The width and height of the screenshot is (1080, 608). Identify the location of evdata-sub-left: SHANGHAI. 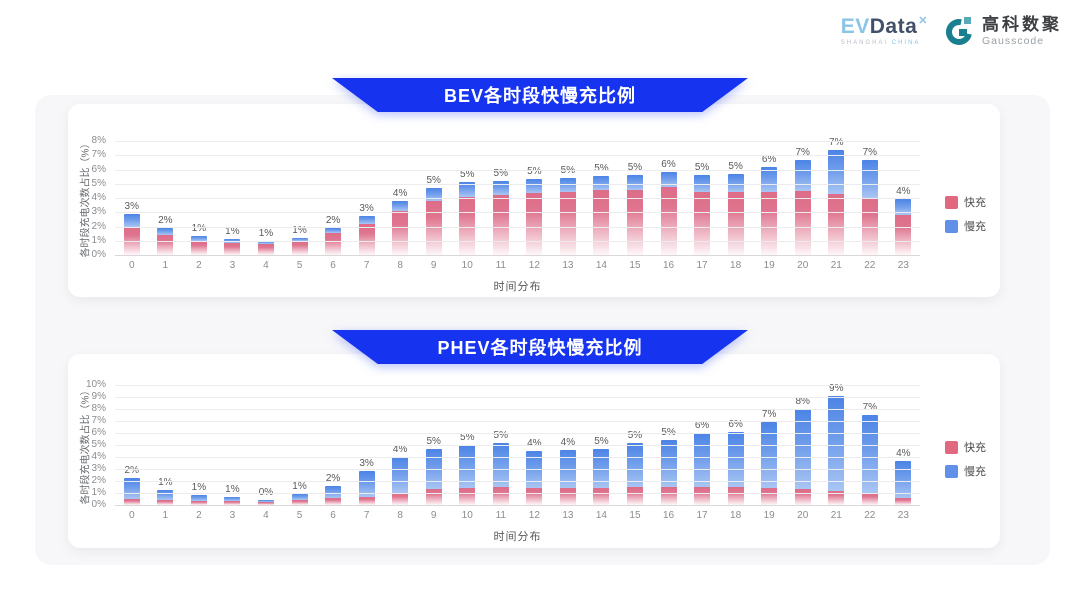
(864, 43).